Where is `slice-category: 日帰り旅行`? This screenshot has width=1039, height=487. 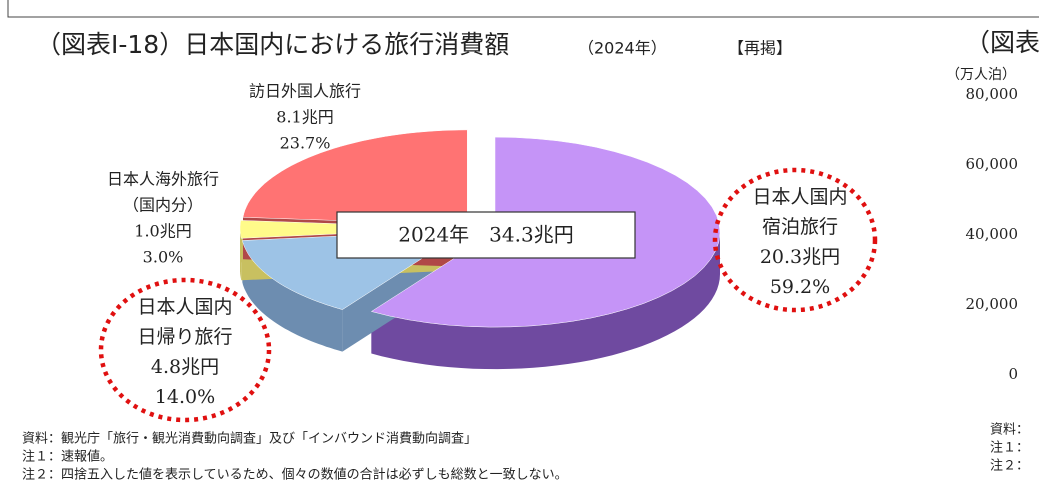
slice-category: 日帰り旅行 is located at coordinates (184, 337).